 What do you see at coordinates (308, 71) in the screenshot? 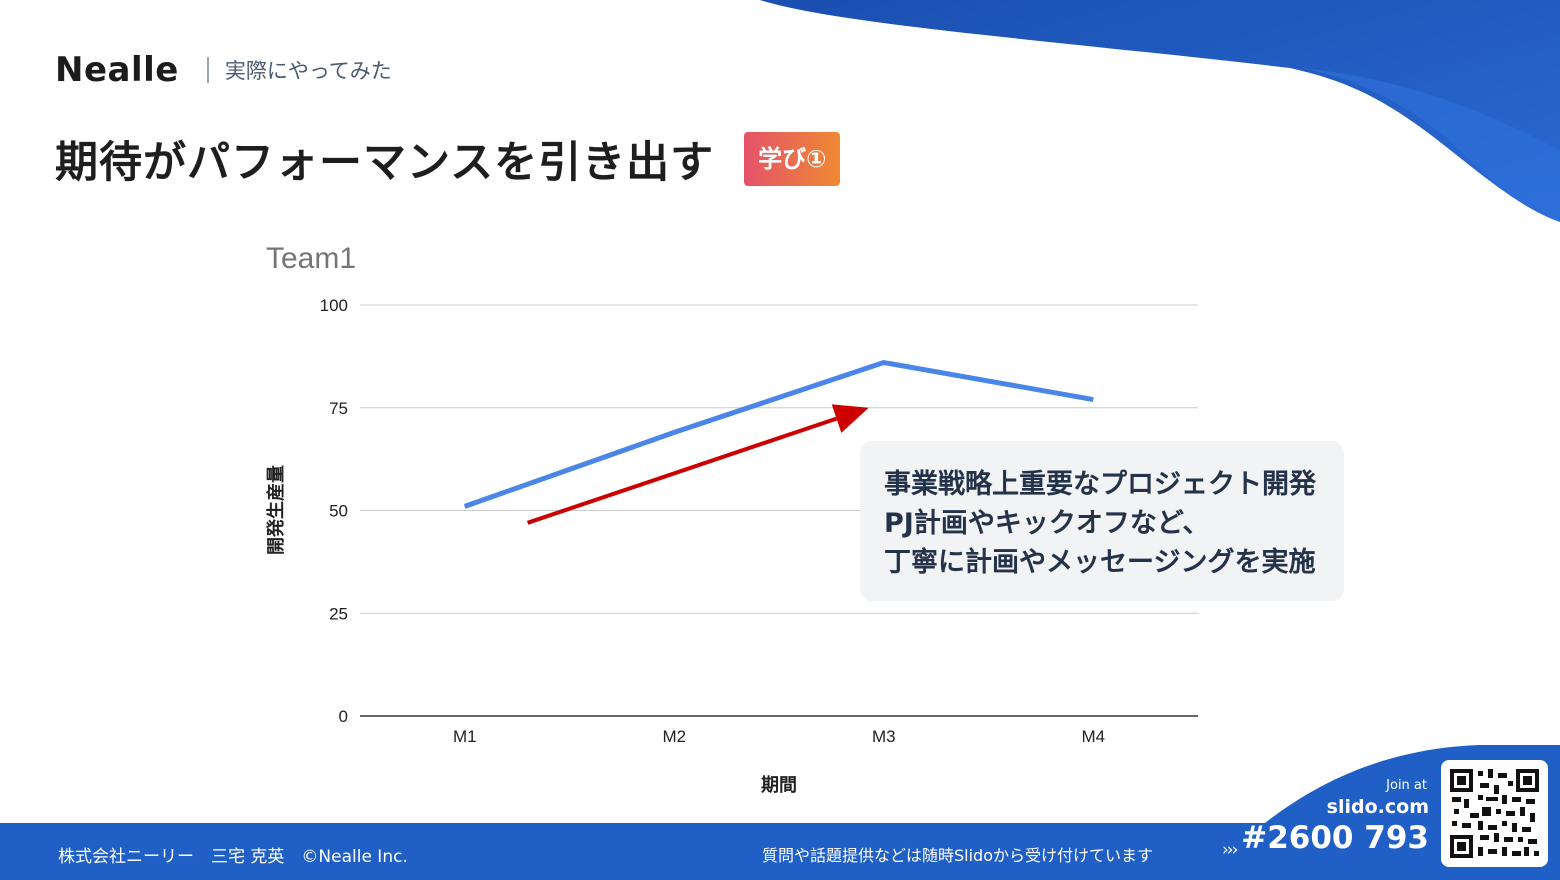
I see `section-subtitle: 実際にやってみた` at bounding box center [308, 71].